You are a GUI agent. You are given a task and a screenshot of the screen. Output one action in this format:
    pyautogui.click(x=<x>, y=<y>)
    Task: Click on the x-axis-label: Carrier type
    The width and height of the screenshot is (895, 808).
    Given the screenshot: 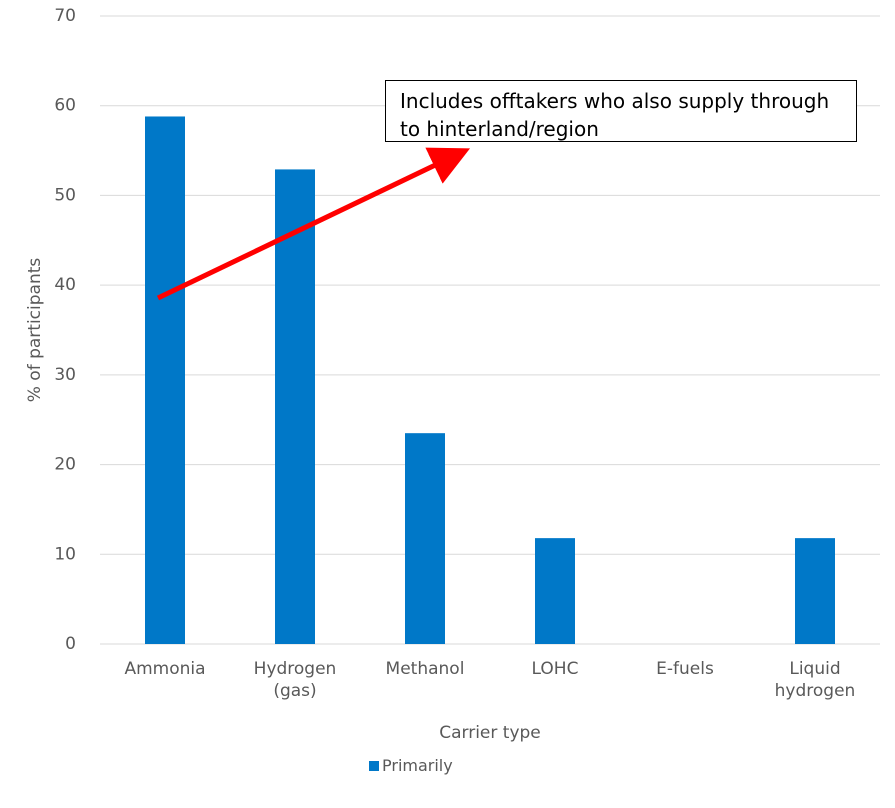 What is the action you would take?
    pyautogui.click(x=490, y=733)
    